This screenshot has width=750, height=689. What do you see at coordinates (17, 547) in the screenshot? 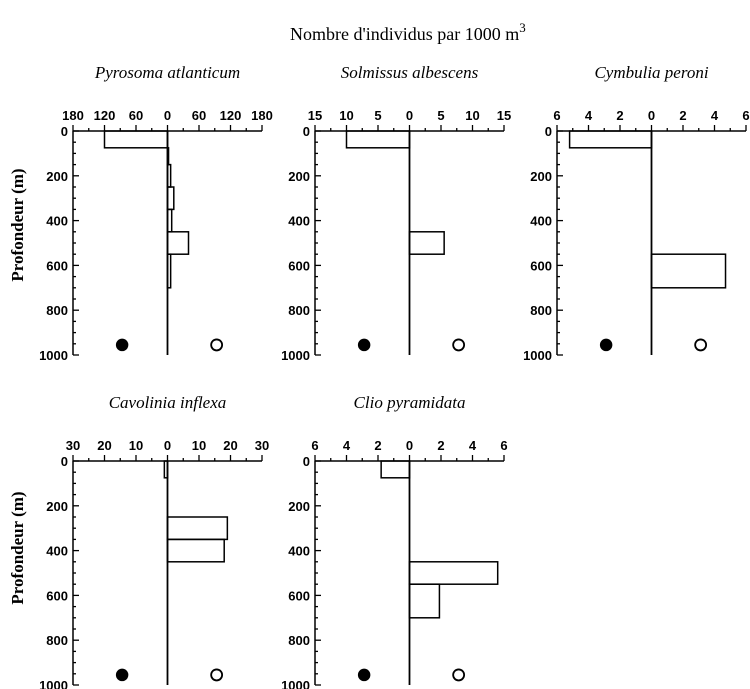
I see `y-axis-label-bottom: Profondeur (m)` at bounding box center [17, 547].